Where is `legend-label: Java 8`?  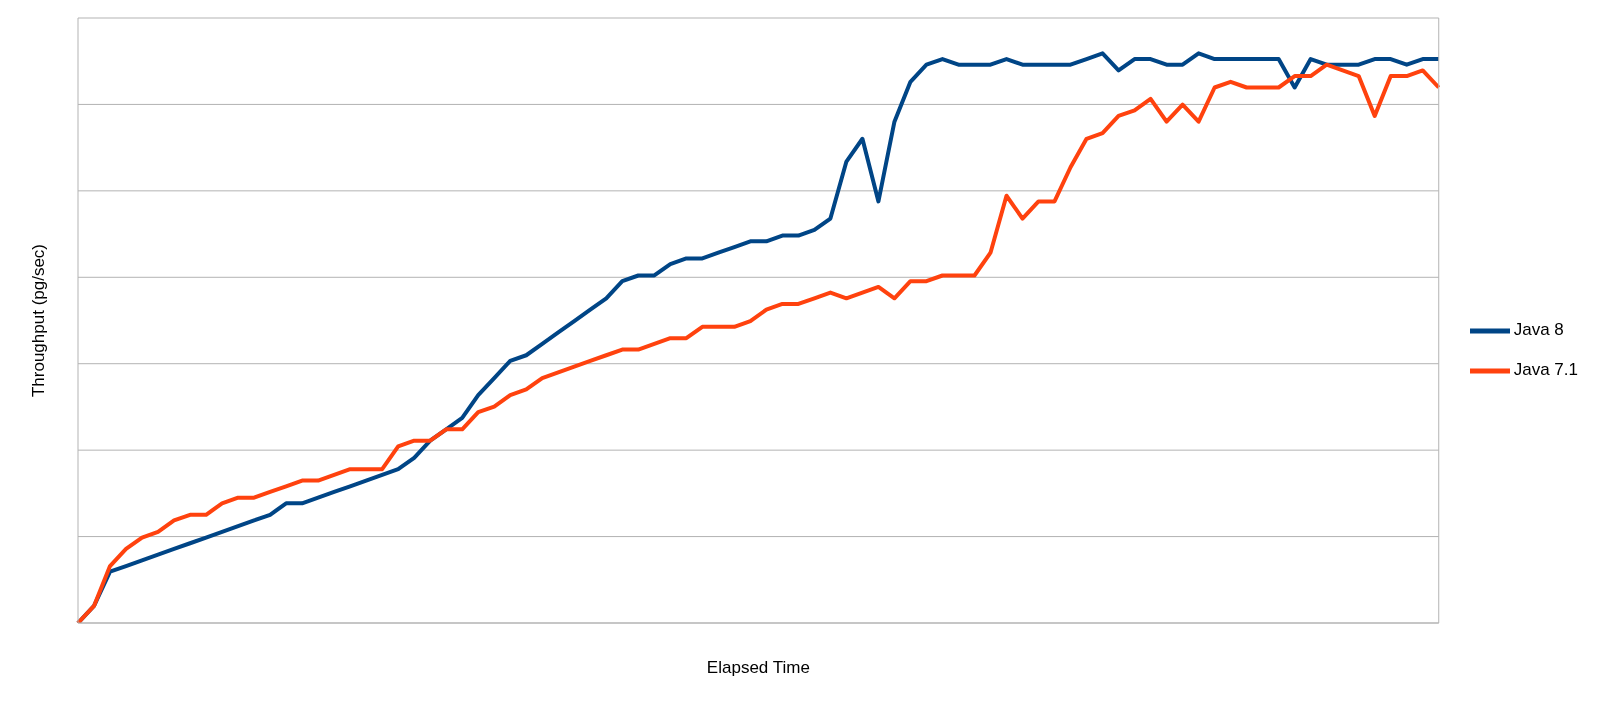 legend-label: Java 8 is located at coordinates (1538, 329).